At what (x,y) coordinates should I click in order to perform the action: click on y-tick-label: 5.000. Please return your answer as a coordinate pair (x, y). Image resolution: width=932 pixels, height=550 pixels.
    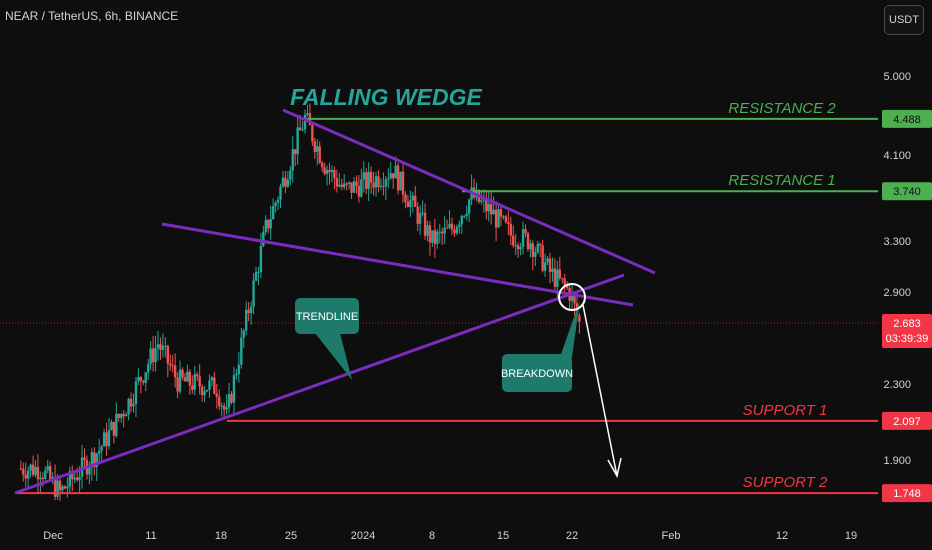
    Looking at the image, I should click on (897, 77).